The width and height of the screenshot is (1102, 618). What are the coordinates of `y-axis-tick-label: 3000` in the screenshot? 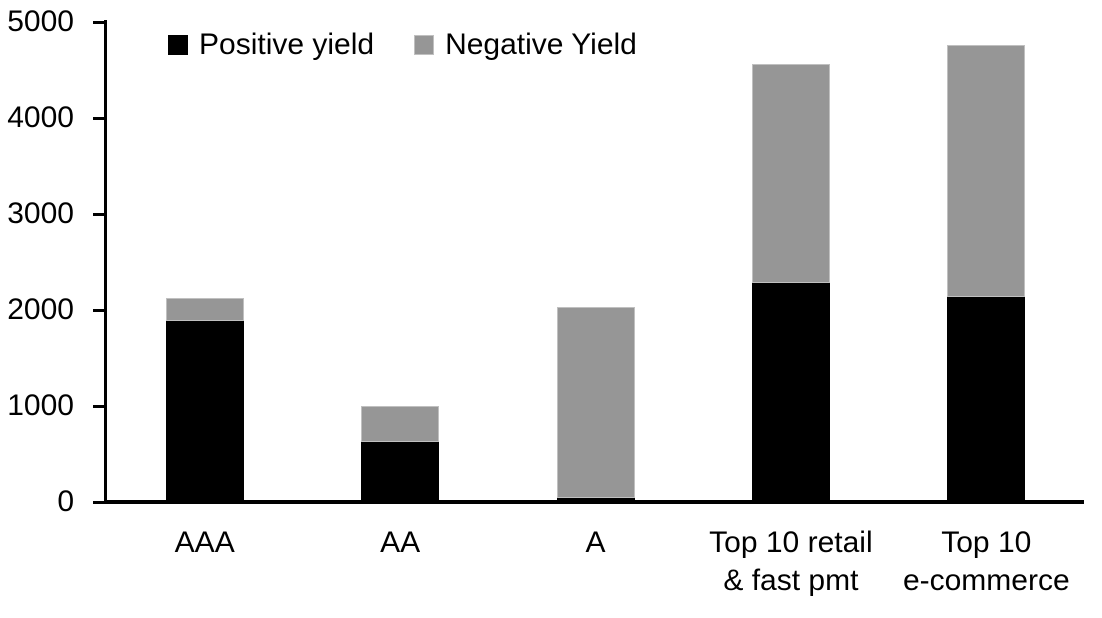 It's located at (40, 213).